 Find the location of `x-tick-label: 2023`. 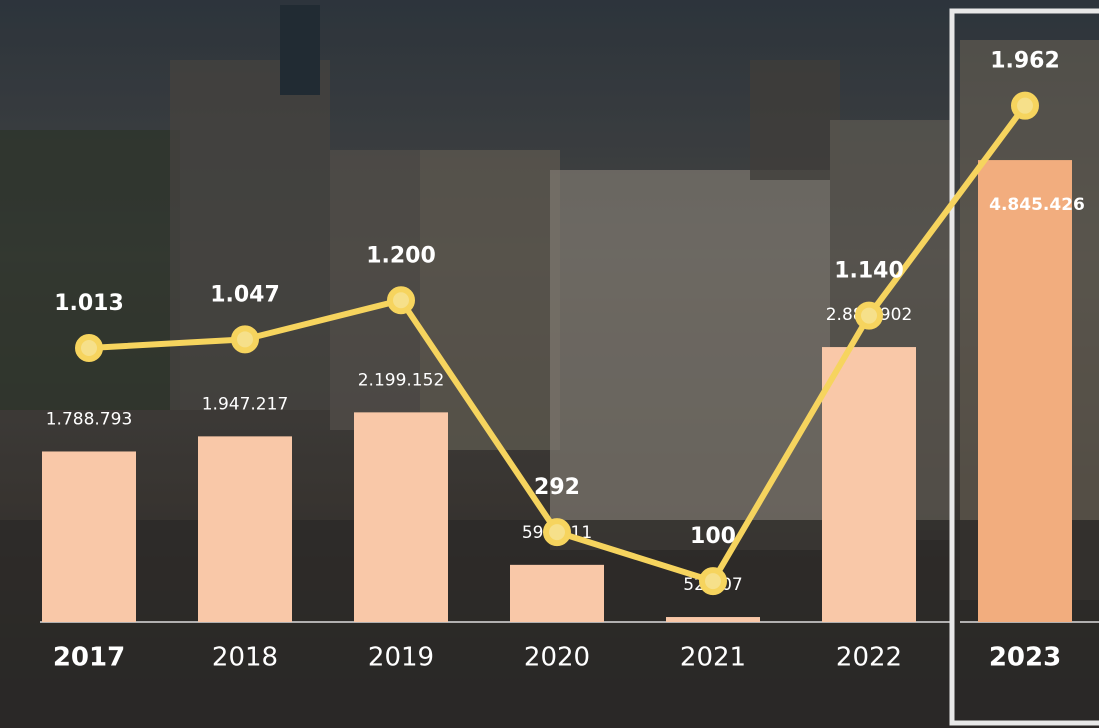

x-tick-label: 2023 is located at coordinates (1025, 658).